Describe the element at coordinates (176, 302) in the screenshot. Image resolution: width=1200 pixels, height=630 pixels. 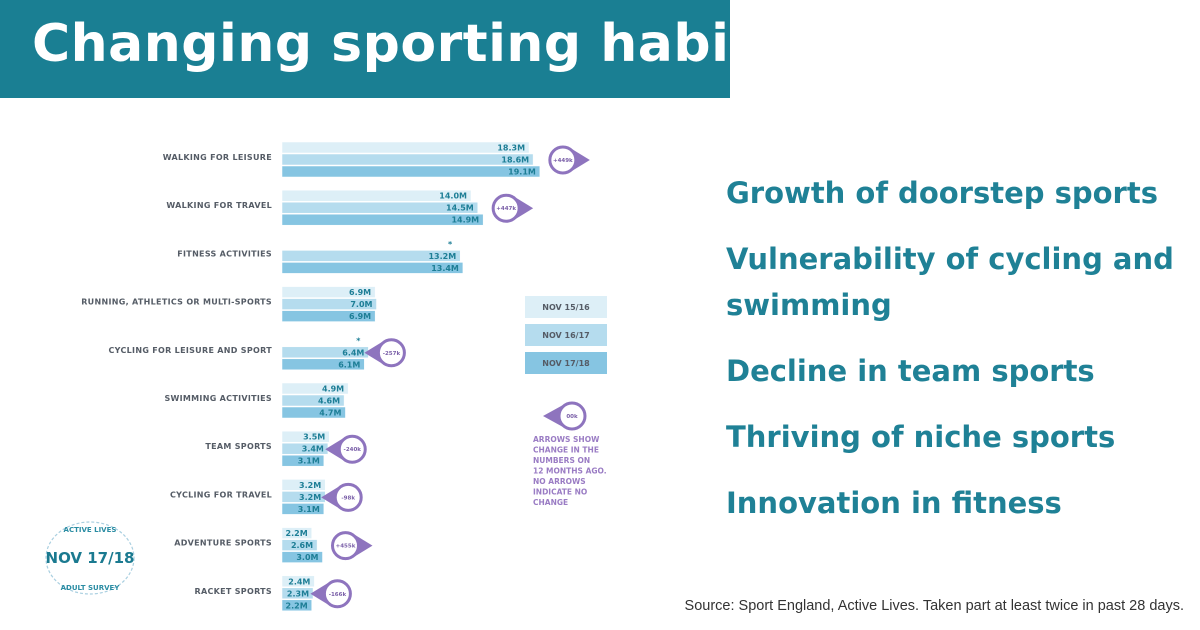
I see `category-label: RUNNING, ATHLETICS OR MULTI-SPORTS` at that location.